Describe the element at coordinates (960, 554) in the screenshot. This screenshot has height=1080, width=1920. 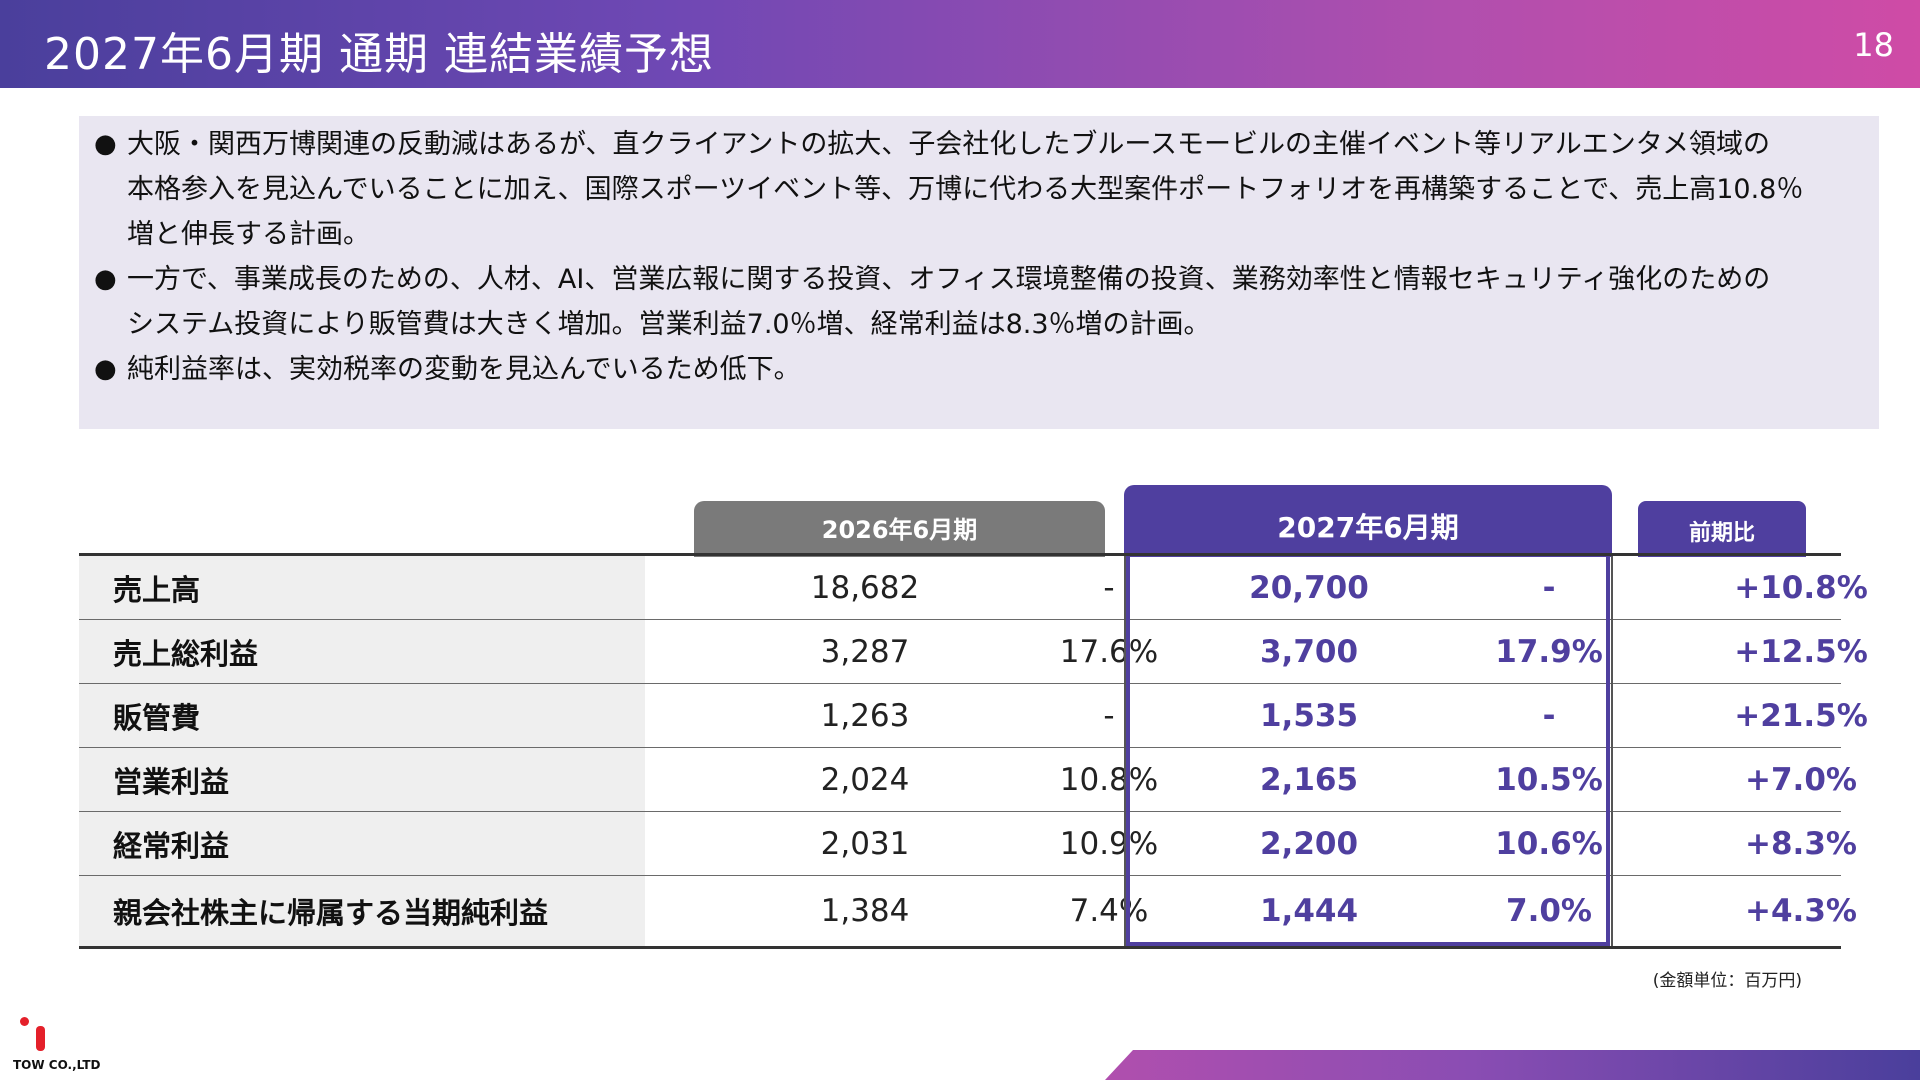
I see `table-top-rule` at that location.